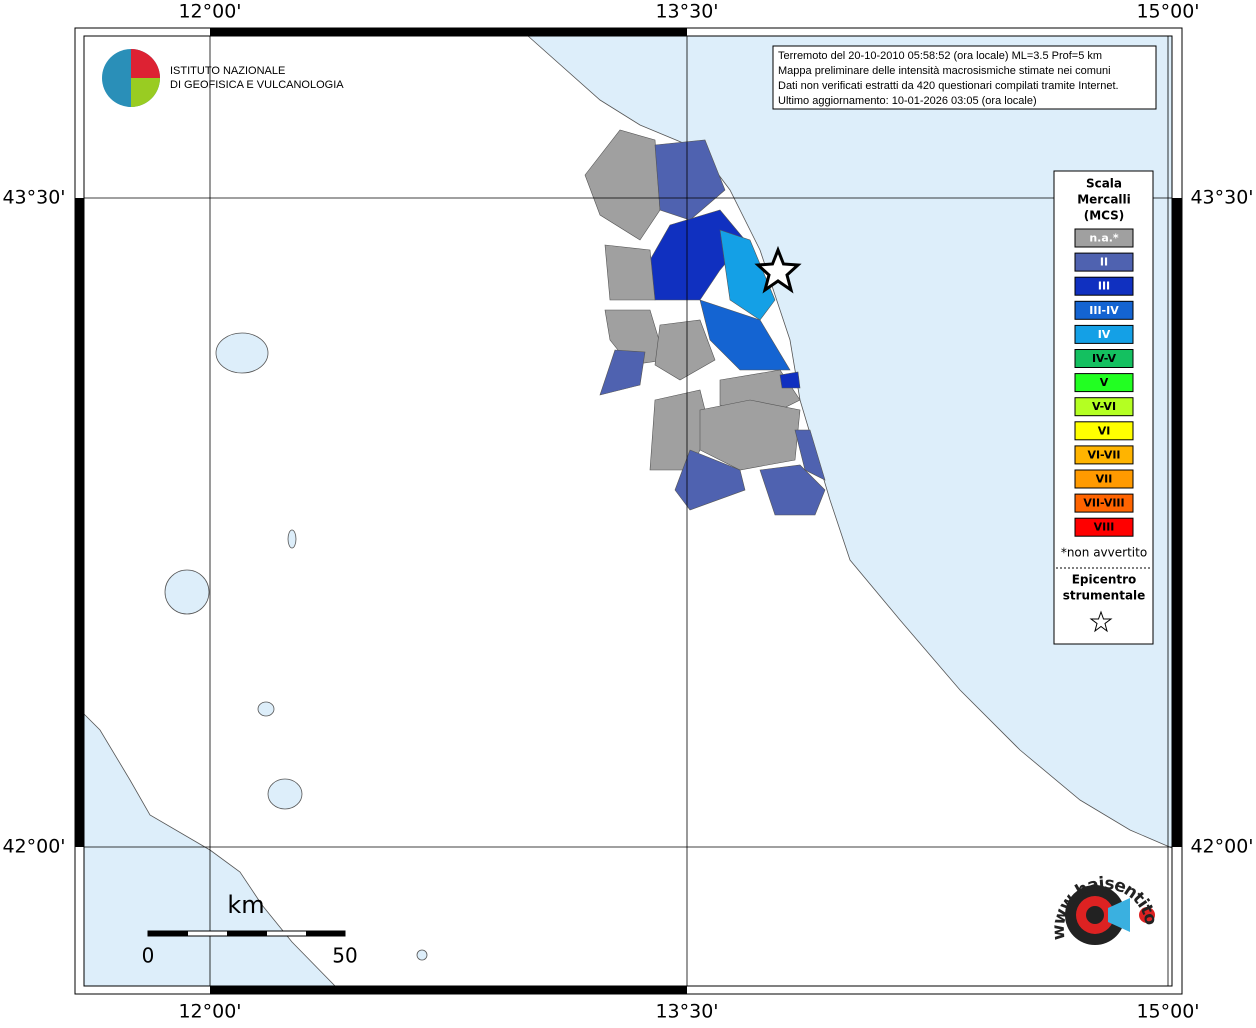 This screenshot has height=1028, width=1256. Describe the element at coordinates (227, 71) in the screenshot. I see `logo-text: ISTITUTO NAZIONALE` at that location.